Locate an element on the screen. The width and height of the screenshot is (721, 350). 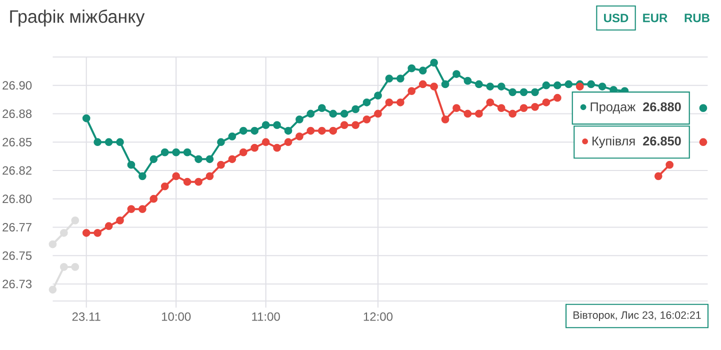
y-tick-label: 26.90 is located at coordinates (17, 85).